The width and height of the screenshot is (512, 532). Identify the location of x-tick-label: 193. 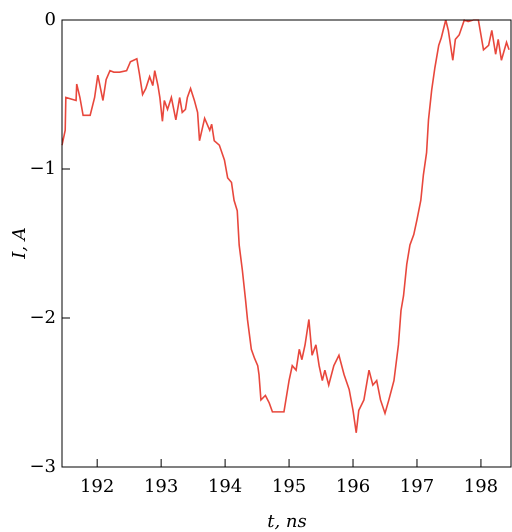
(161, 486).